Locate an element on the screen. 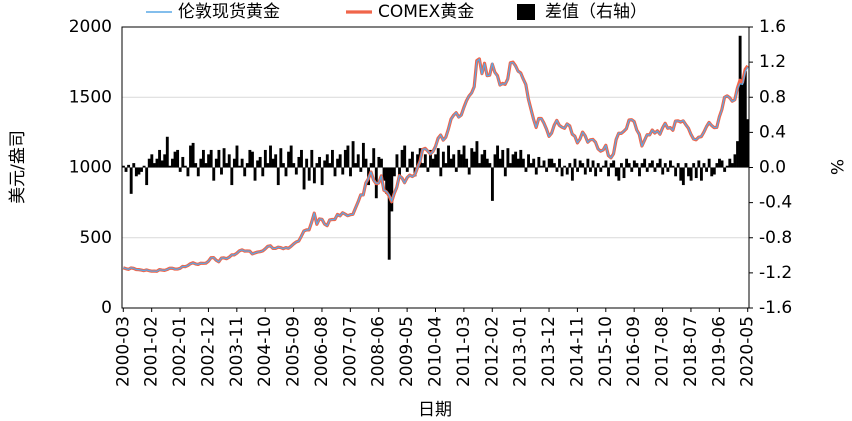  x-tick-label: 2010-04 is located at coordinates (436, 351).